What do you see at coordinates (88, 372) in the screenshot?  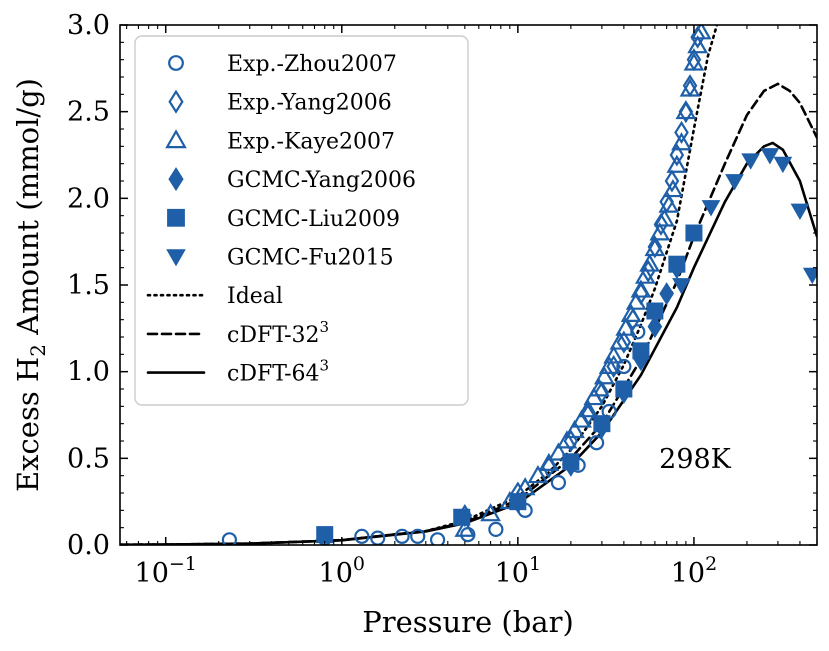 I see `y-tick-label: 1.0` at bounding box center [88, 372].